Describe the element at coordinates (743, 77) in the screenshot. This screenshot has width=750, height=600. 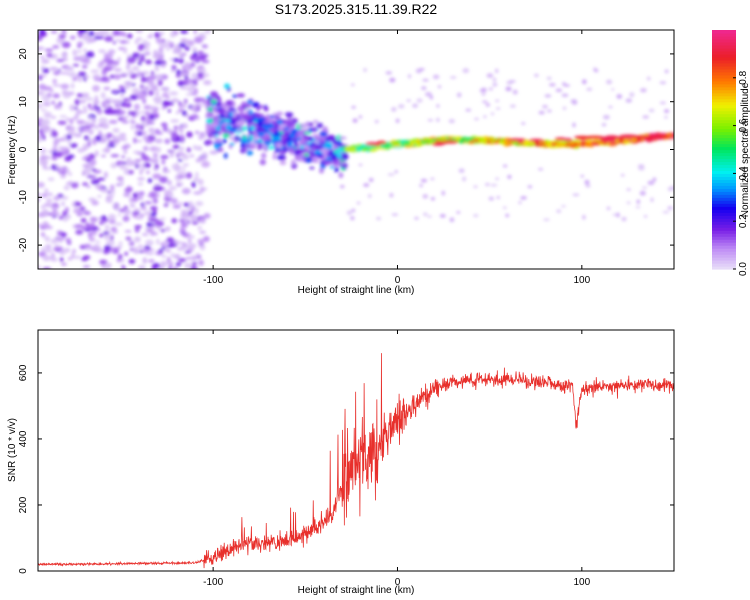
I see `colorbar-tick-label: 0.8` at that location.